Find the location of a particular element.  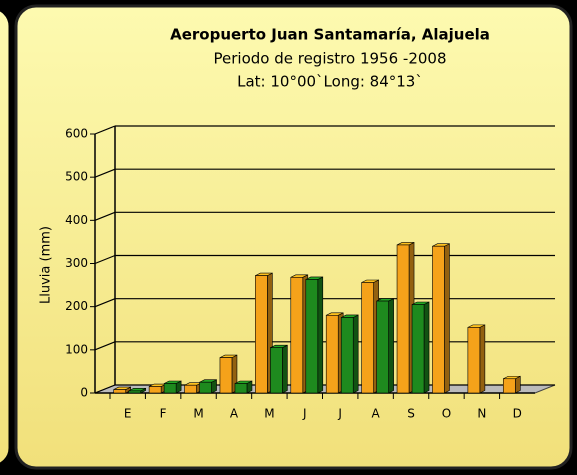

x-tick-label: D is located at coordinates (517, 414).